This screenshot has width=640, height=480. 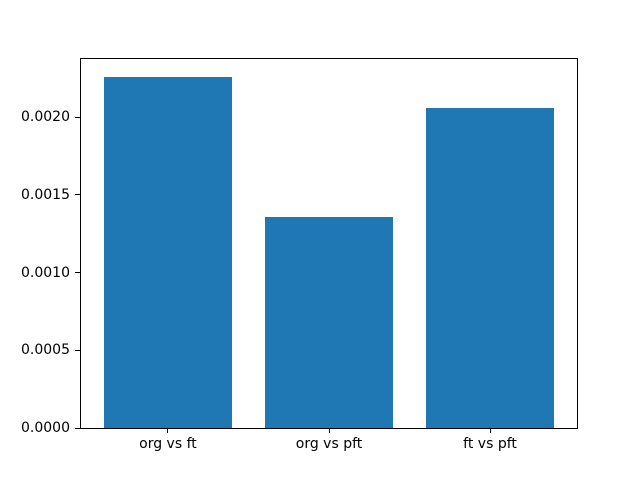 I want to click on x-tick-label: ft vs pft, so click(x=490, y=444).